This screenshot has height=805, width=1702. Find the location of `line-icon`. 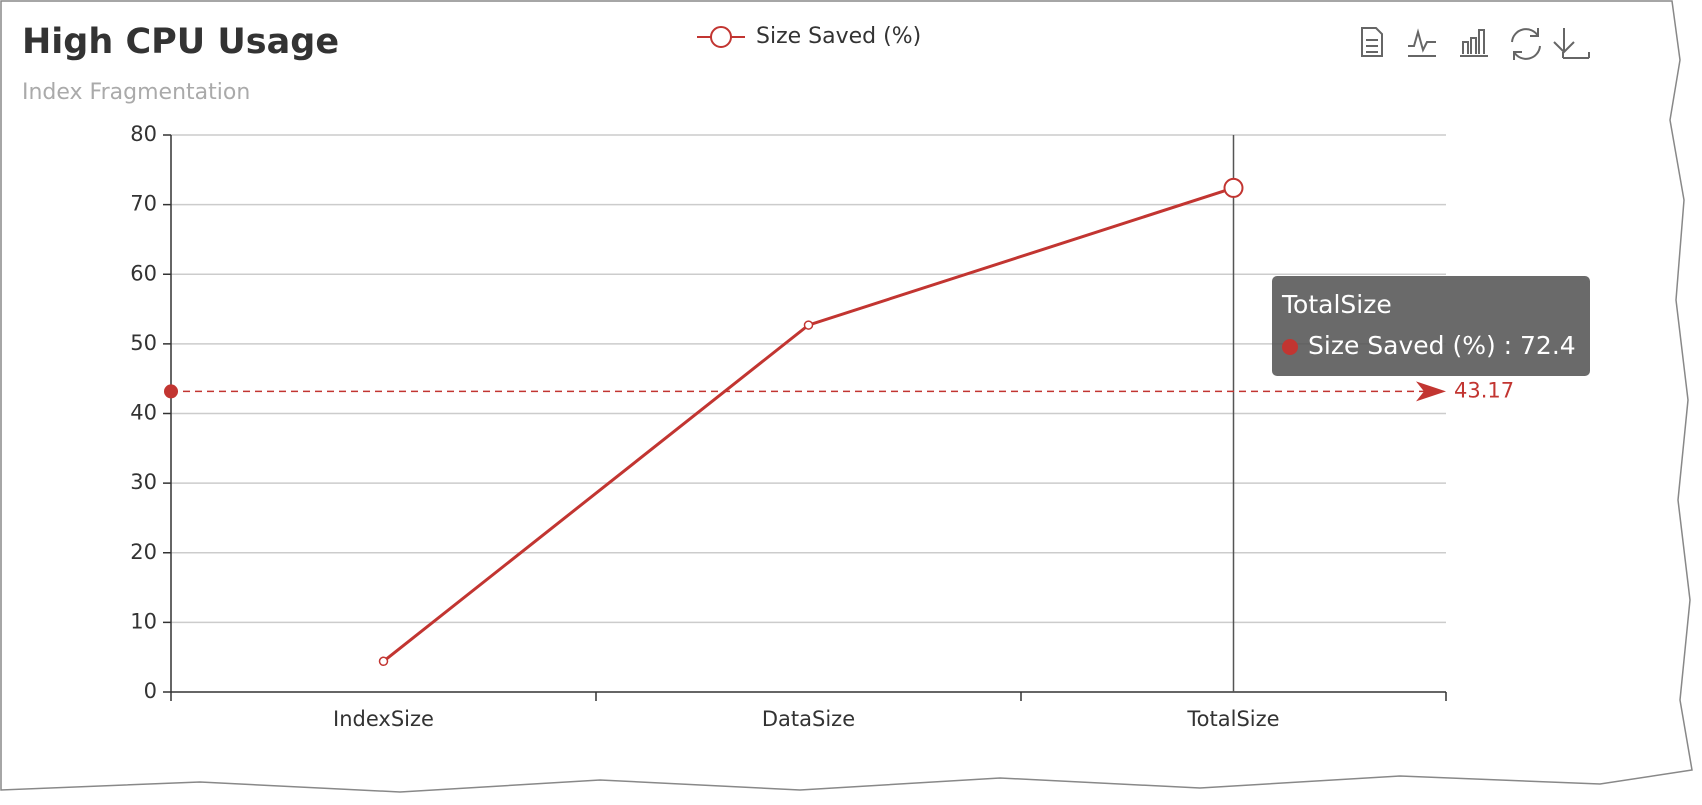

line-icon is located at coordinates (1422, 42).